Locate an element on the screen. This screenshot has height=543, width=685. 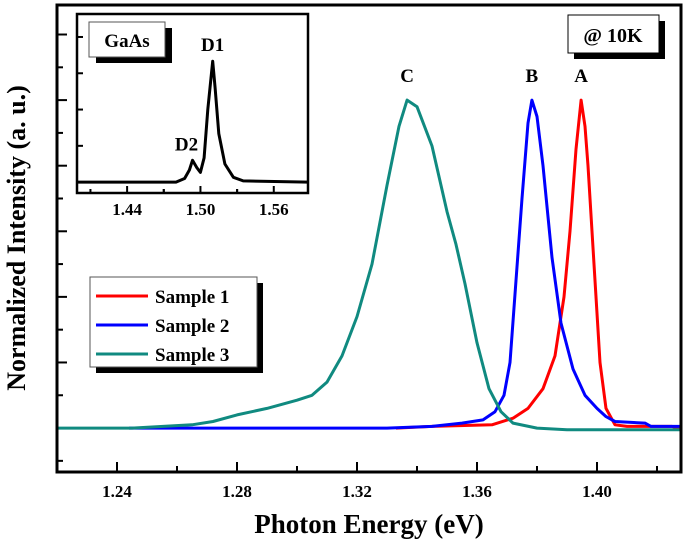
y-axis-label: Normalized Intensity (a. u.) is located at coordinates (16, 237).